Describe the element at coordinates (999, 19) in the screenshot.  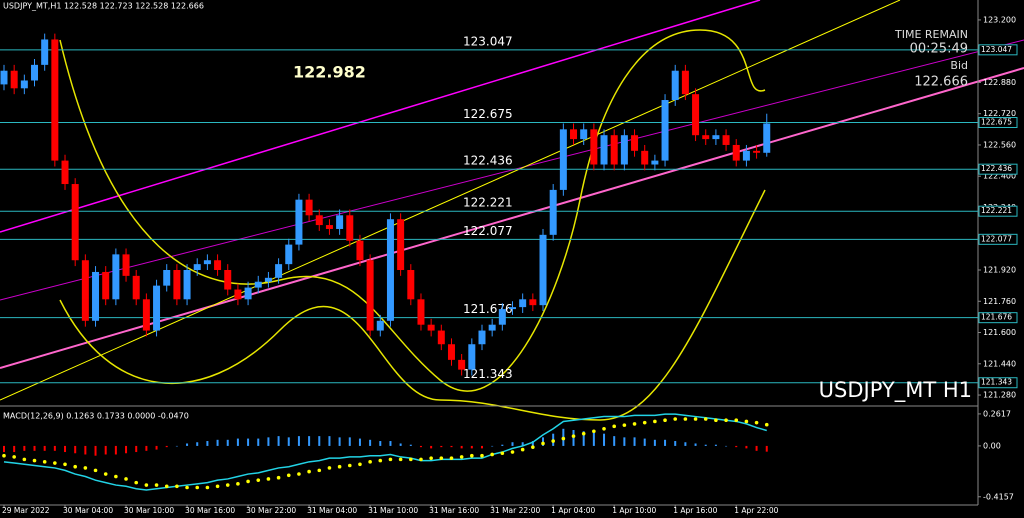
I see `y-tick-label: 123.200` at that location.